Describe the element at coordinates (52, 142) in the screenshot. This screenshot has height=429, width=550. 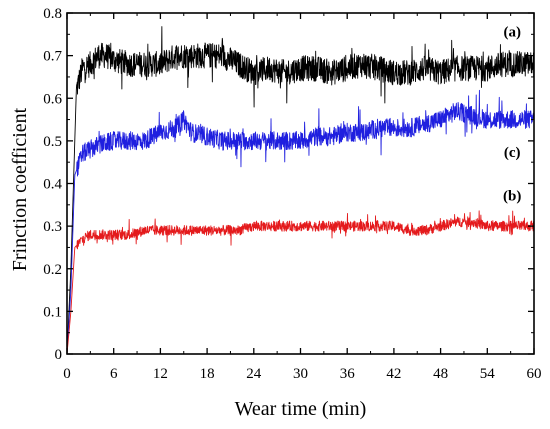
I see `y-tick-label: 0.5` at that location.